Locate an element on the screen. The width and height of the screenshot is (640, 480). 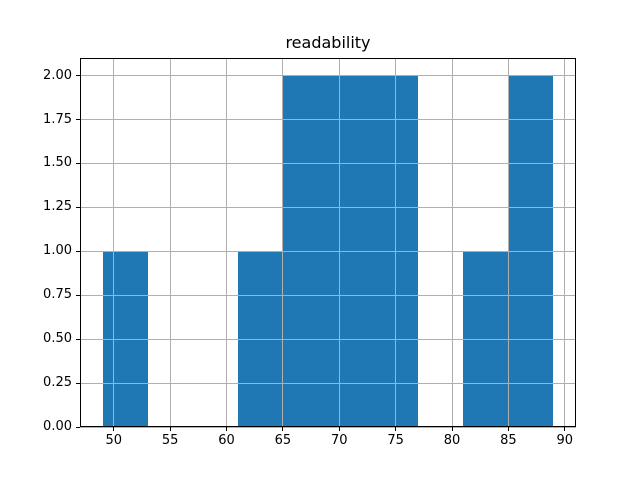
y-tick-label: 0.00 is located at coordinates (57, 426).